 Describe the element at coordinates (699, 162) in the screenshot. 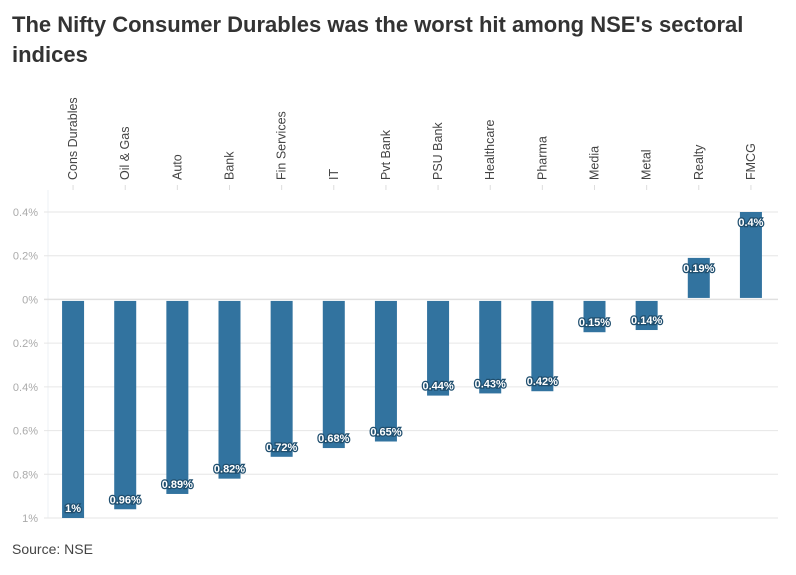

I see `x-tick-label: Realty` at that location.